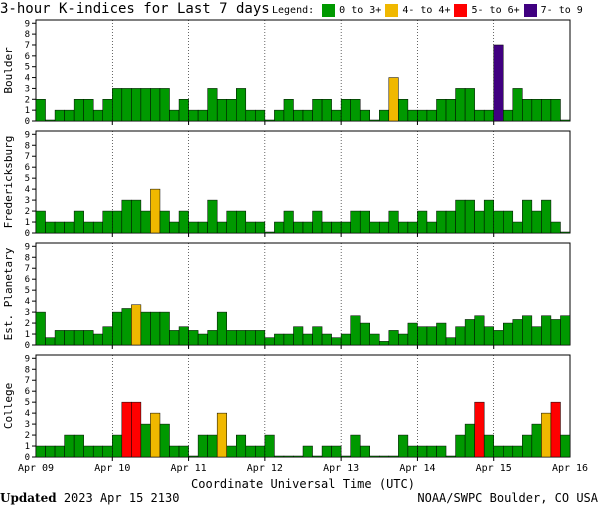 The height and width of the screenshot is (510, 600). I want to click on x-tick-label: Apr 16, so click(570, 468).